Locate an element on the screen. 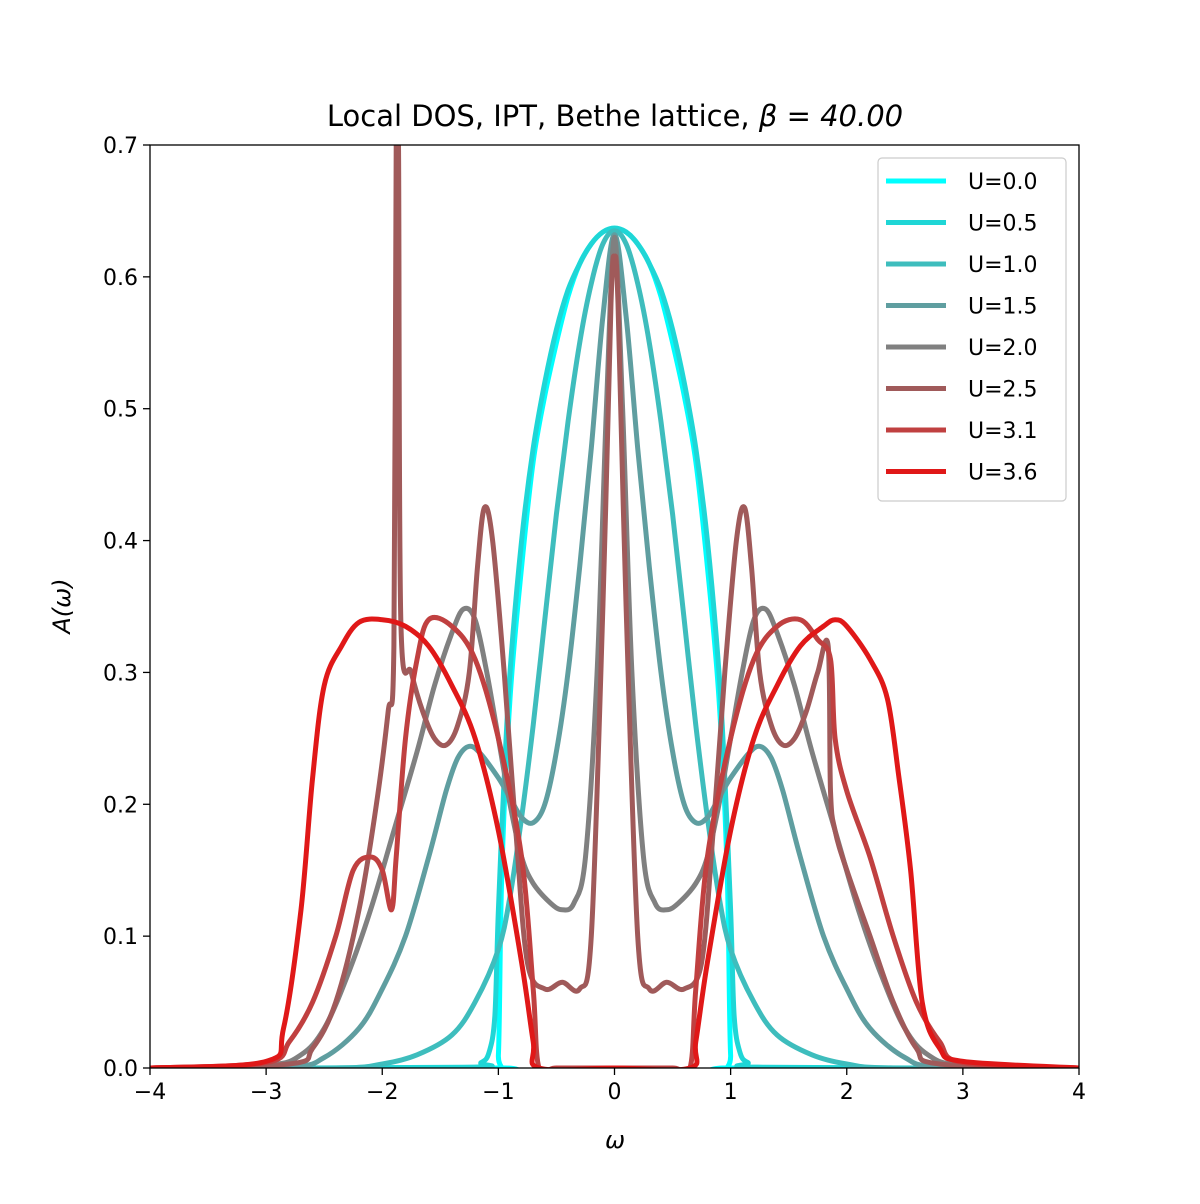 The height and width of the screenshot is (1204, 1200). y-tick-label: 0.0 is located at coordinates (120, 1069).